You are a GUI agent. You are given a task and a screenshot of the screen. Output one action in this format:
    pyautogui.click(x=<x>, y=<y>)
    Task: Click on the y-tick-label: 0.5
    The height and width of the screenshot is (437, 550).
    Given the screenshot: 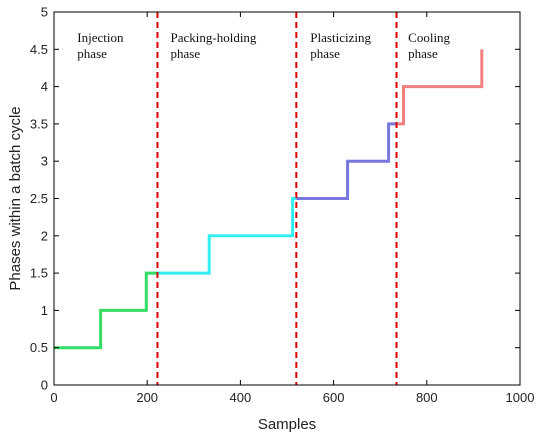 What is the action you would take?
    pyautogui.click(x=39, y=347)
    